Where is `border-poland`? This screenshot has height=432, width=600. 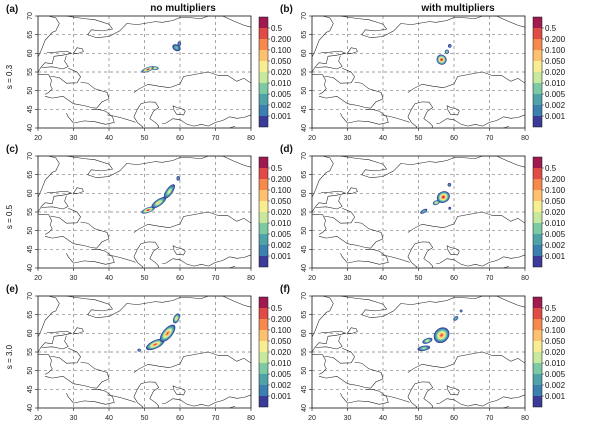 border-poland is located at coordinates (45, 84).